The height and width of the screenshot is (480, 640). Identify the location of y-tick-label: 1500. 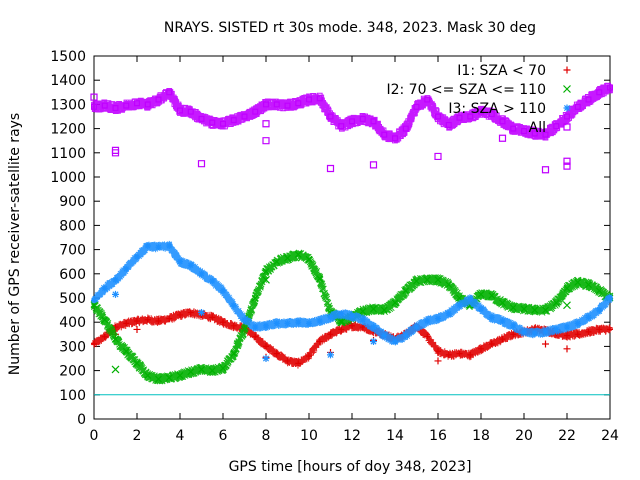
(68, 57).